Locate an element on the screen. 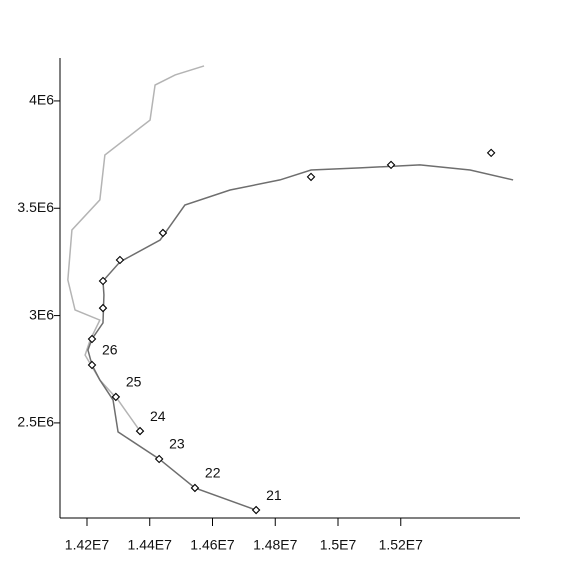 This screenshot has height=577, width=581. point-label: 23 is located at coordinates (177, 444).